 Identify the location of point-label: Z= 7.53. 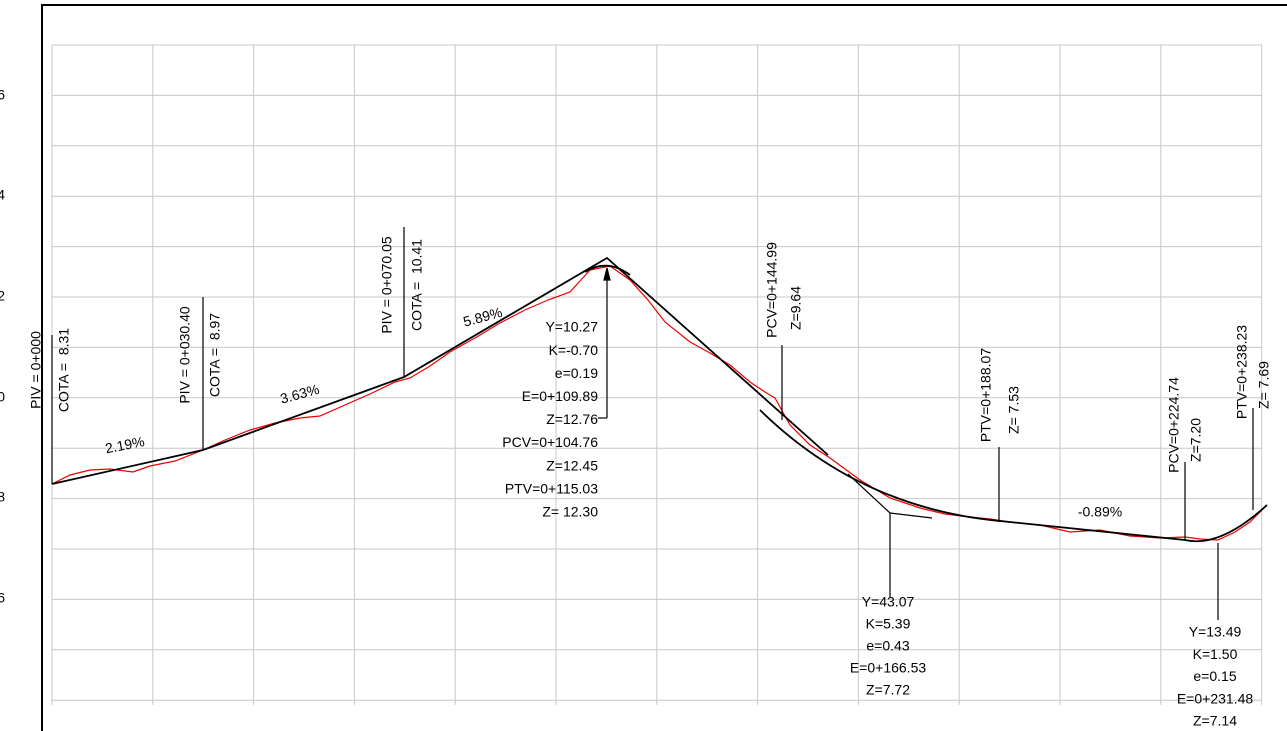
(1014, 410).